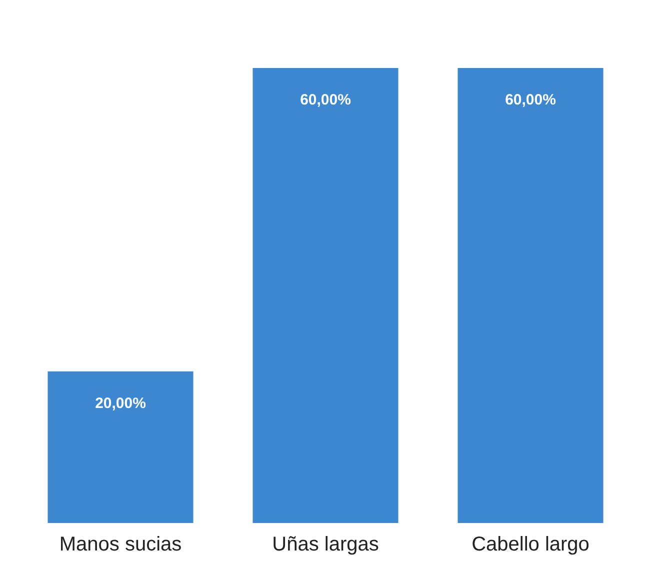 The width and height of the screenshot is (651, 575). What do you see at coordinates (325, 545) in the screenshot?
I see `x-tick-label: Uñas largas` at bounding box center [325, 545].